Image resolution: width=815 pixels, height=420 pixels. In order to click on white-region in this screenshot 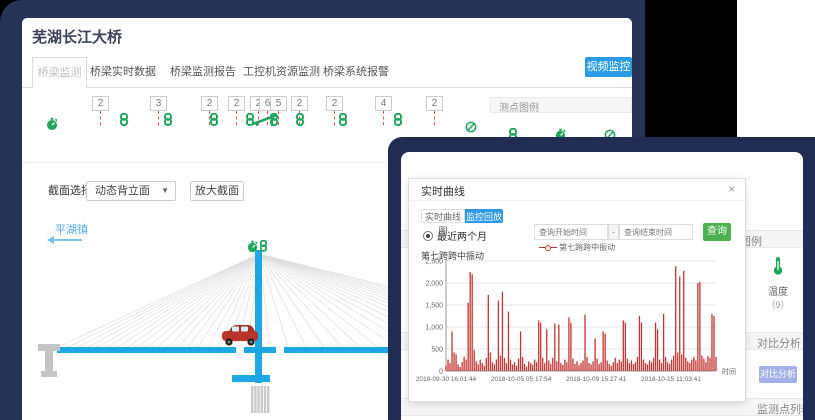, I will do `click(776, 68)`.